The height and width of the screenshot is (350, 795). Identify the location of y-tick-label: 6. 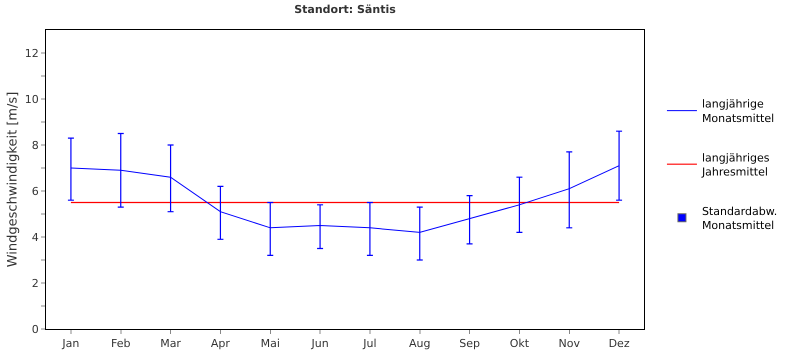
(35, 191).